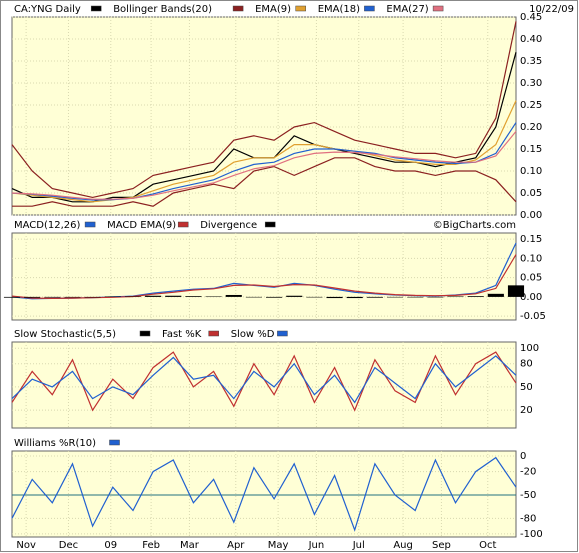 Image resolution: width=579 pixels, height=553 pixels. I want to click on y-tick-label: -0.05, so click(533, 316).